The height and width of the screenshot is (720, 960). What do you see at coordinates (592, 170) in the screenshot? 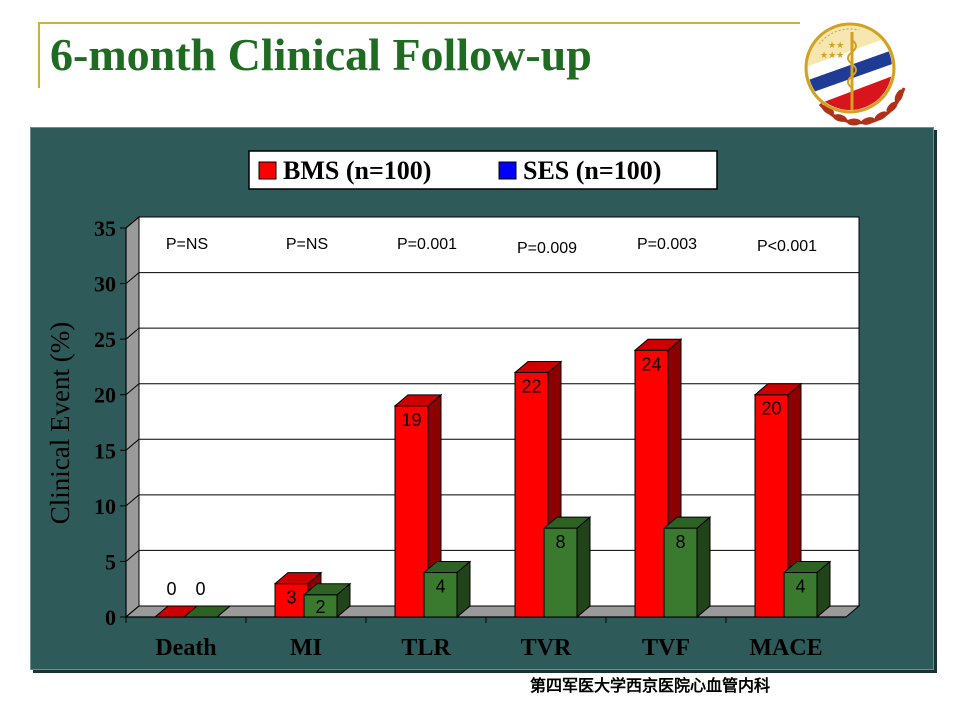
I see `legend-label: SES (n=100)` at bounding box center [592, 170].